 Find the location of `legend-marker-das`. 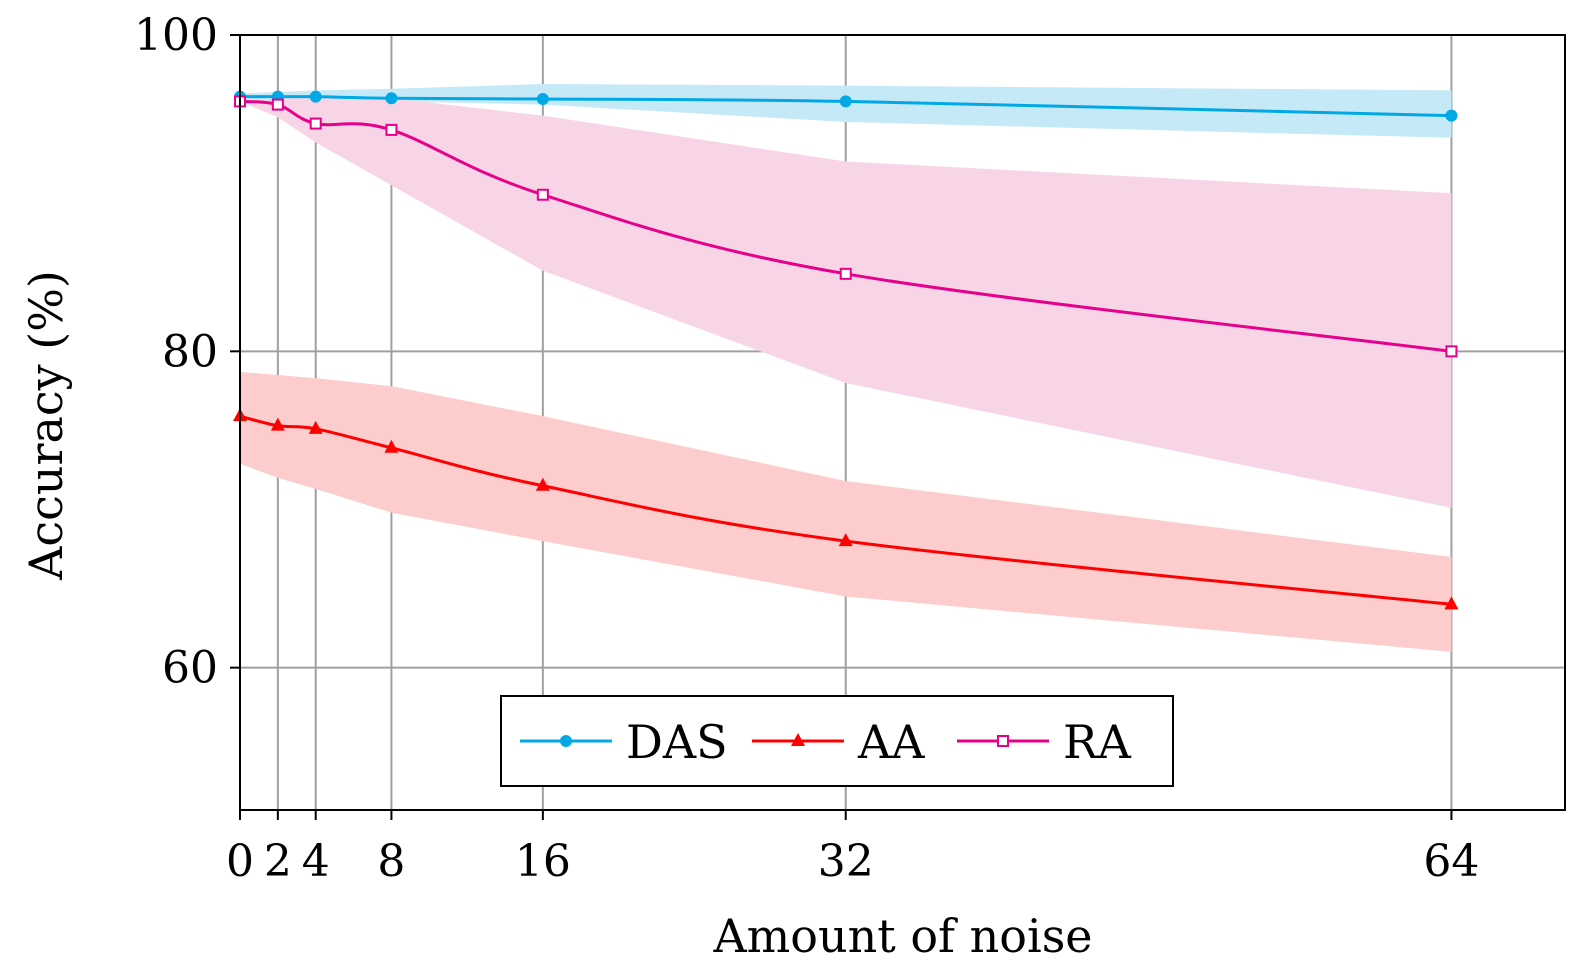

legend-marker-das is located at coordinates (566, 741).